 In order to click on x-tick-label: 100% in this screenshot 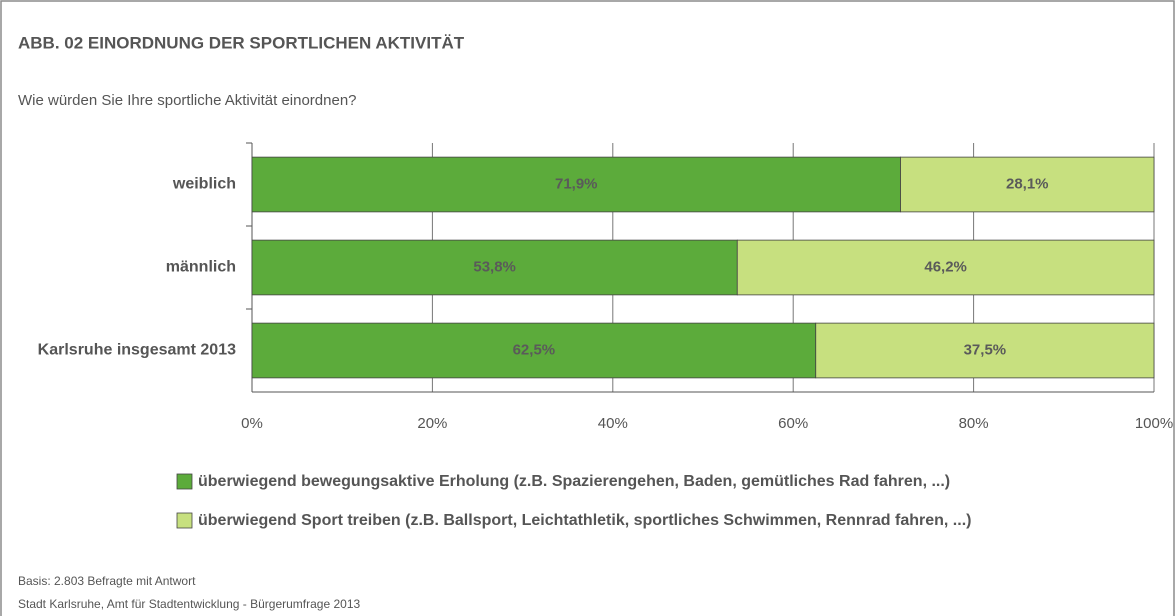, I will do `click(1154, 423)`.